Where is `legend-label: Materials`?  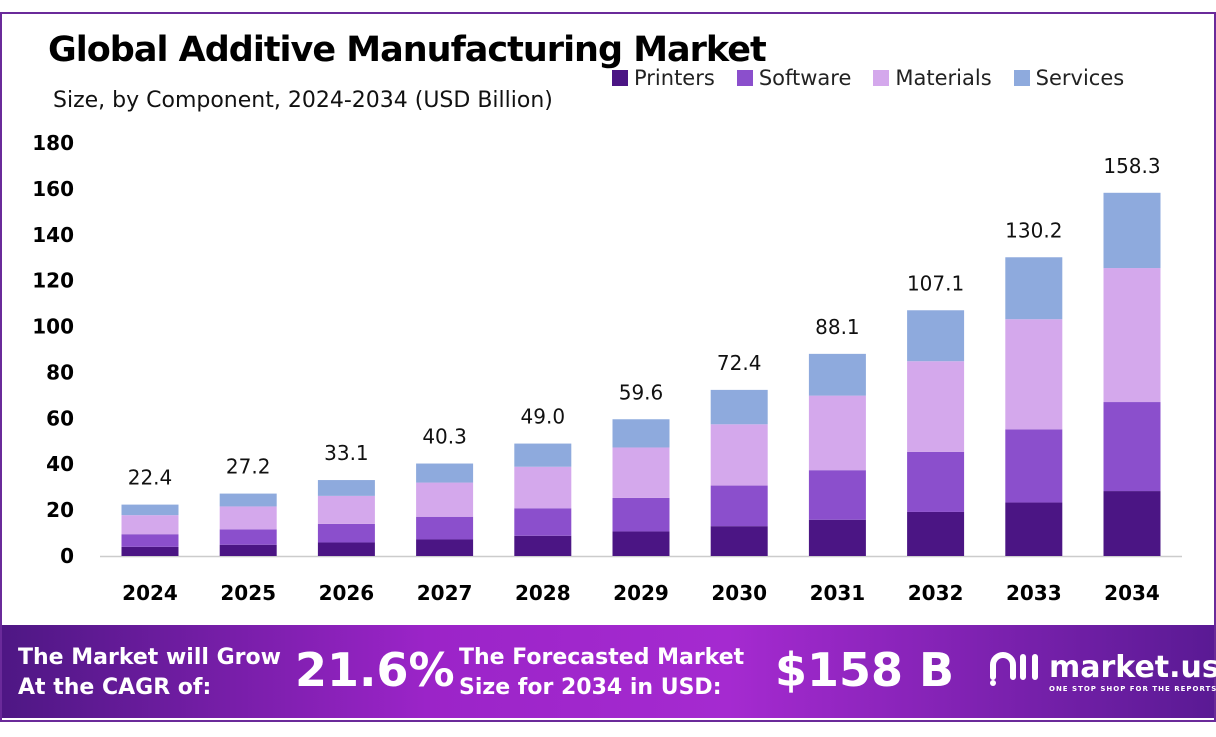
legend-label: Materials is located at coordinates (943, 78).